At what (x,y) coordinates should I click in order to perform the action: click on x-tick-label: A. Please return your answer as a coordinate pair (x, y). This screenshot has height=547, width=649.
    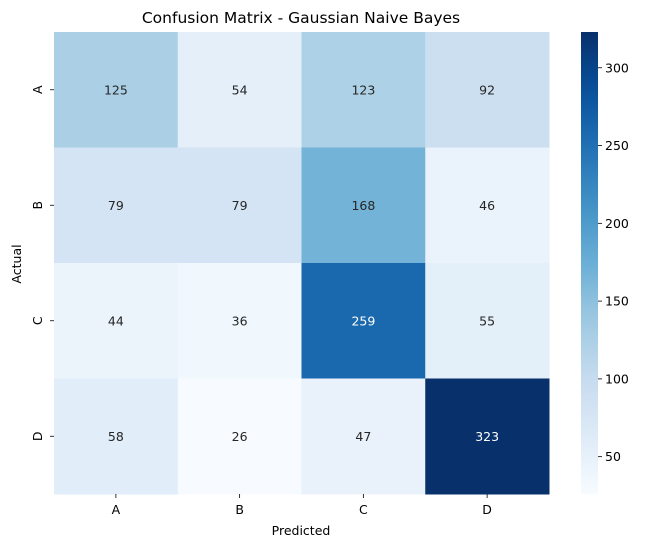
    Looking at the image, I should click on (116, 509).